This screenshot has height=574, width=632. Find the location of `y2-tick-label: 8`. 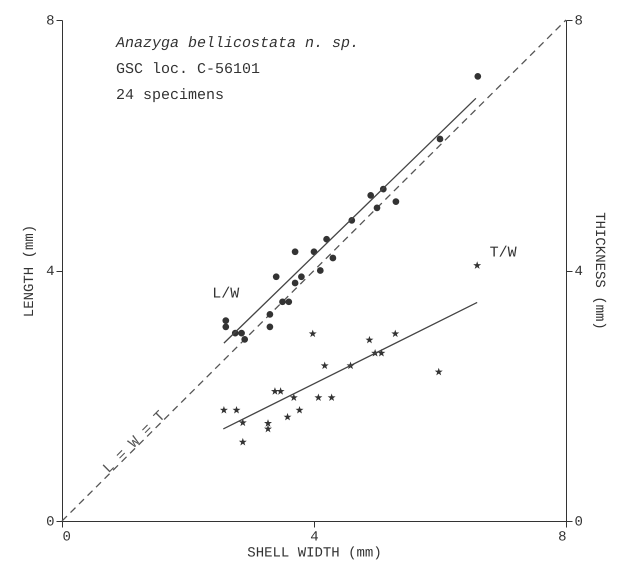

y2-tick-label: 8 is located at coordinates (578, 22).